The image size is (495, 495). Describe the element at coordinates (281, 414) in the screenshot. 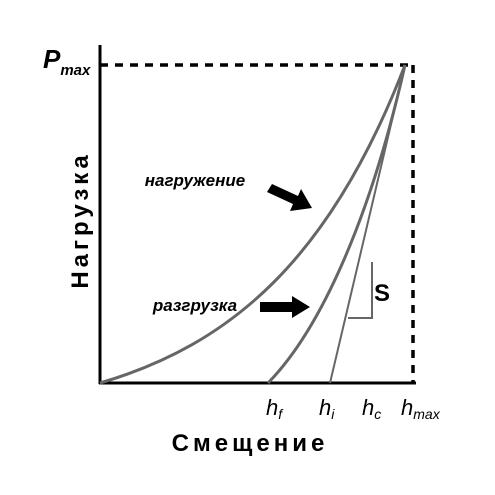

I see `subscript: f` at that location.